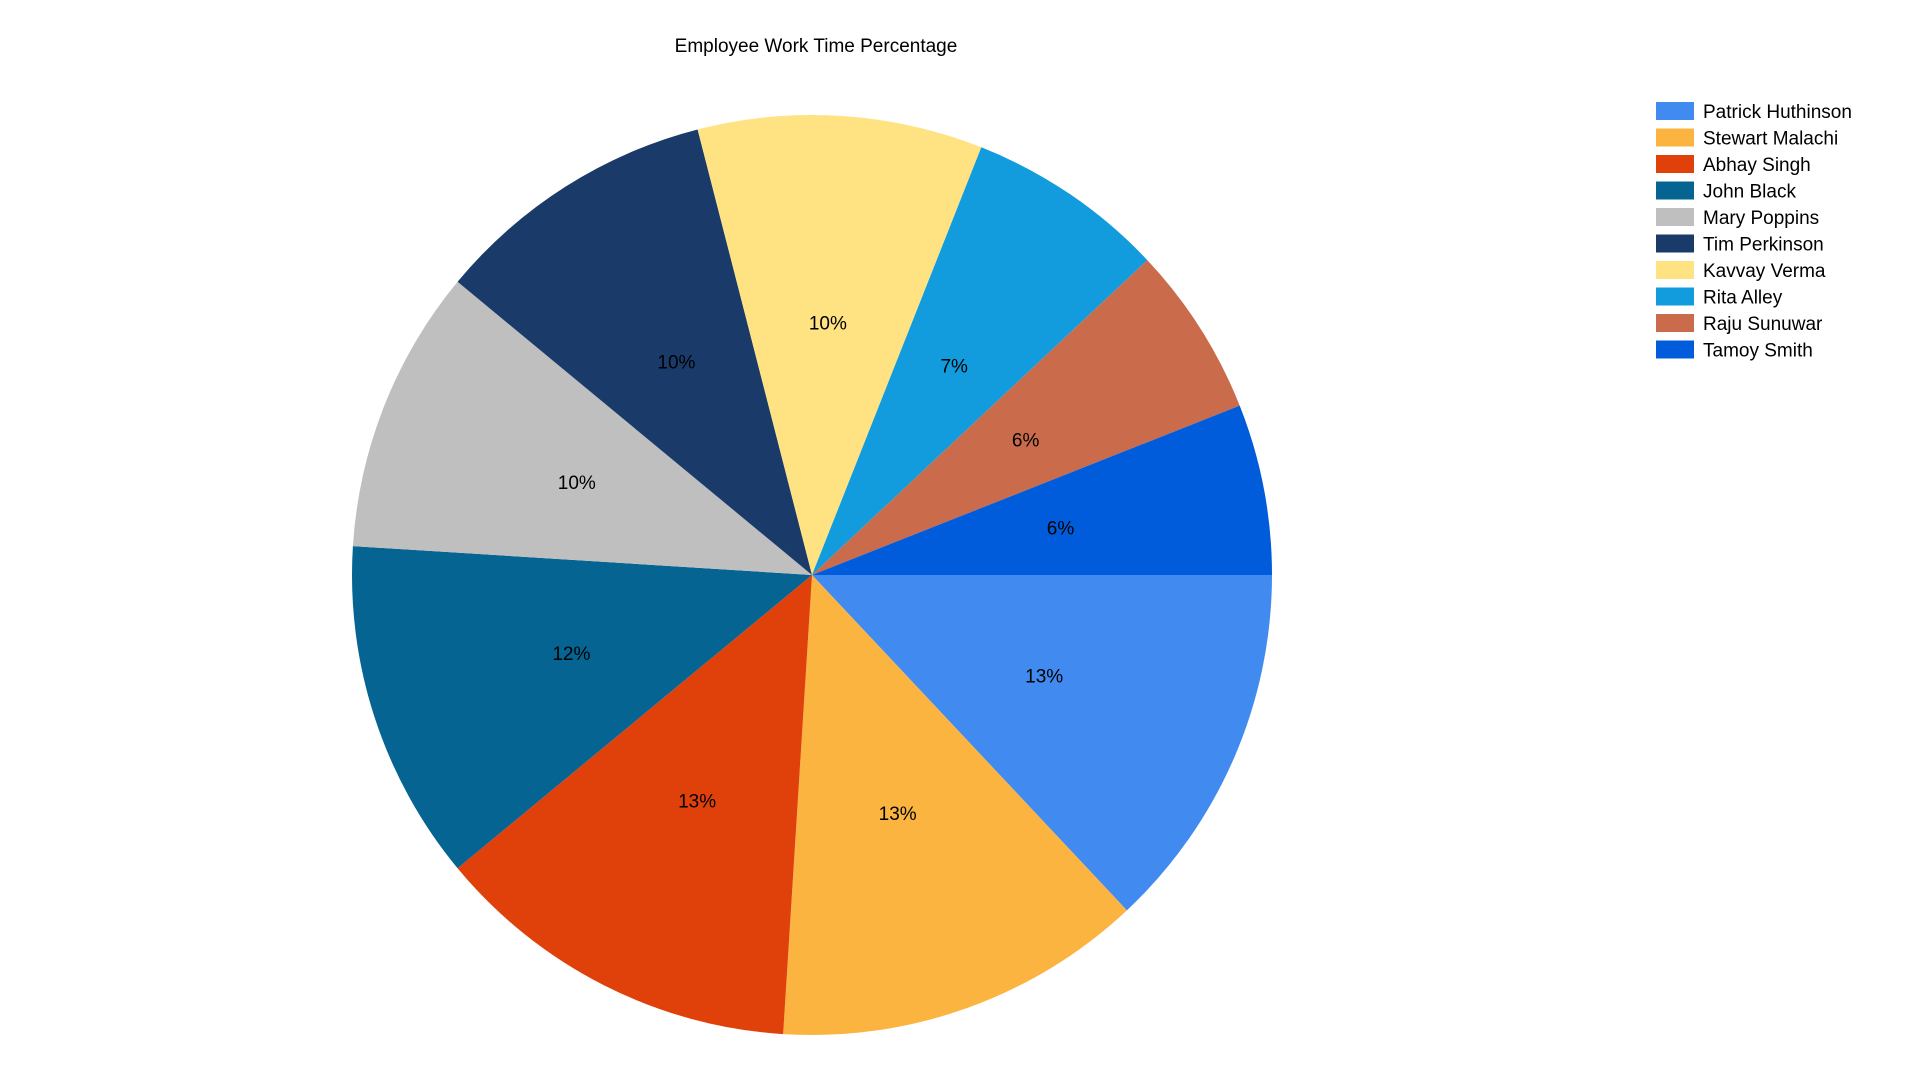 The width and height of the screenshot is (1920, 1080). Describe the element at coordinates (1758, 351) in the screenshot. I see `legend-label: Tamoy Smith` at that location.